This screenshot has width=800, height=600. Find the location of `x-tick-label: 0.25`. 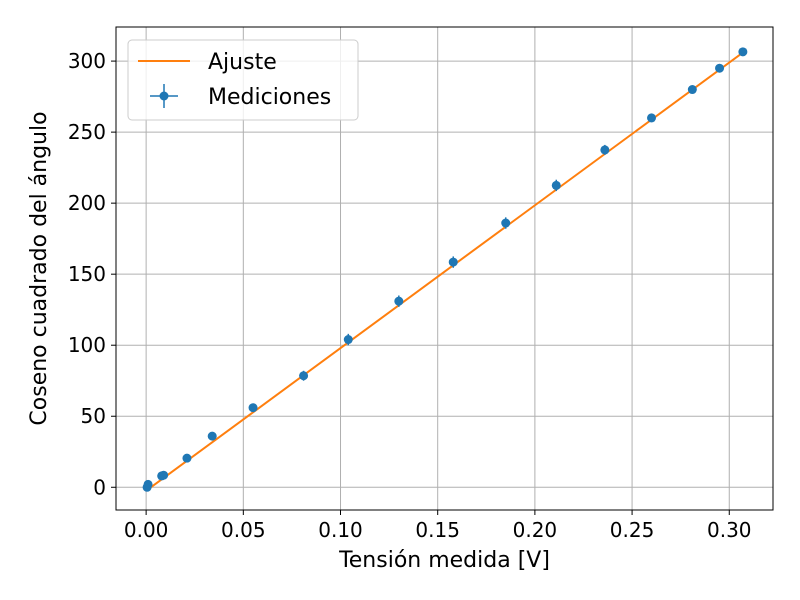

x-tick-label: 0.25 is located at coordinates (632, 530).